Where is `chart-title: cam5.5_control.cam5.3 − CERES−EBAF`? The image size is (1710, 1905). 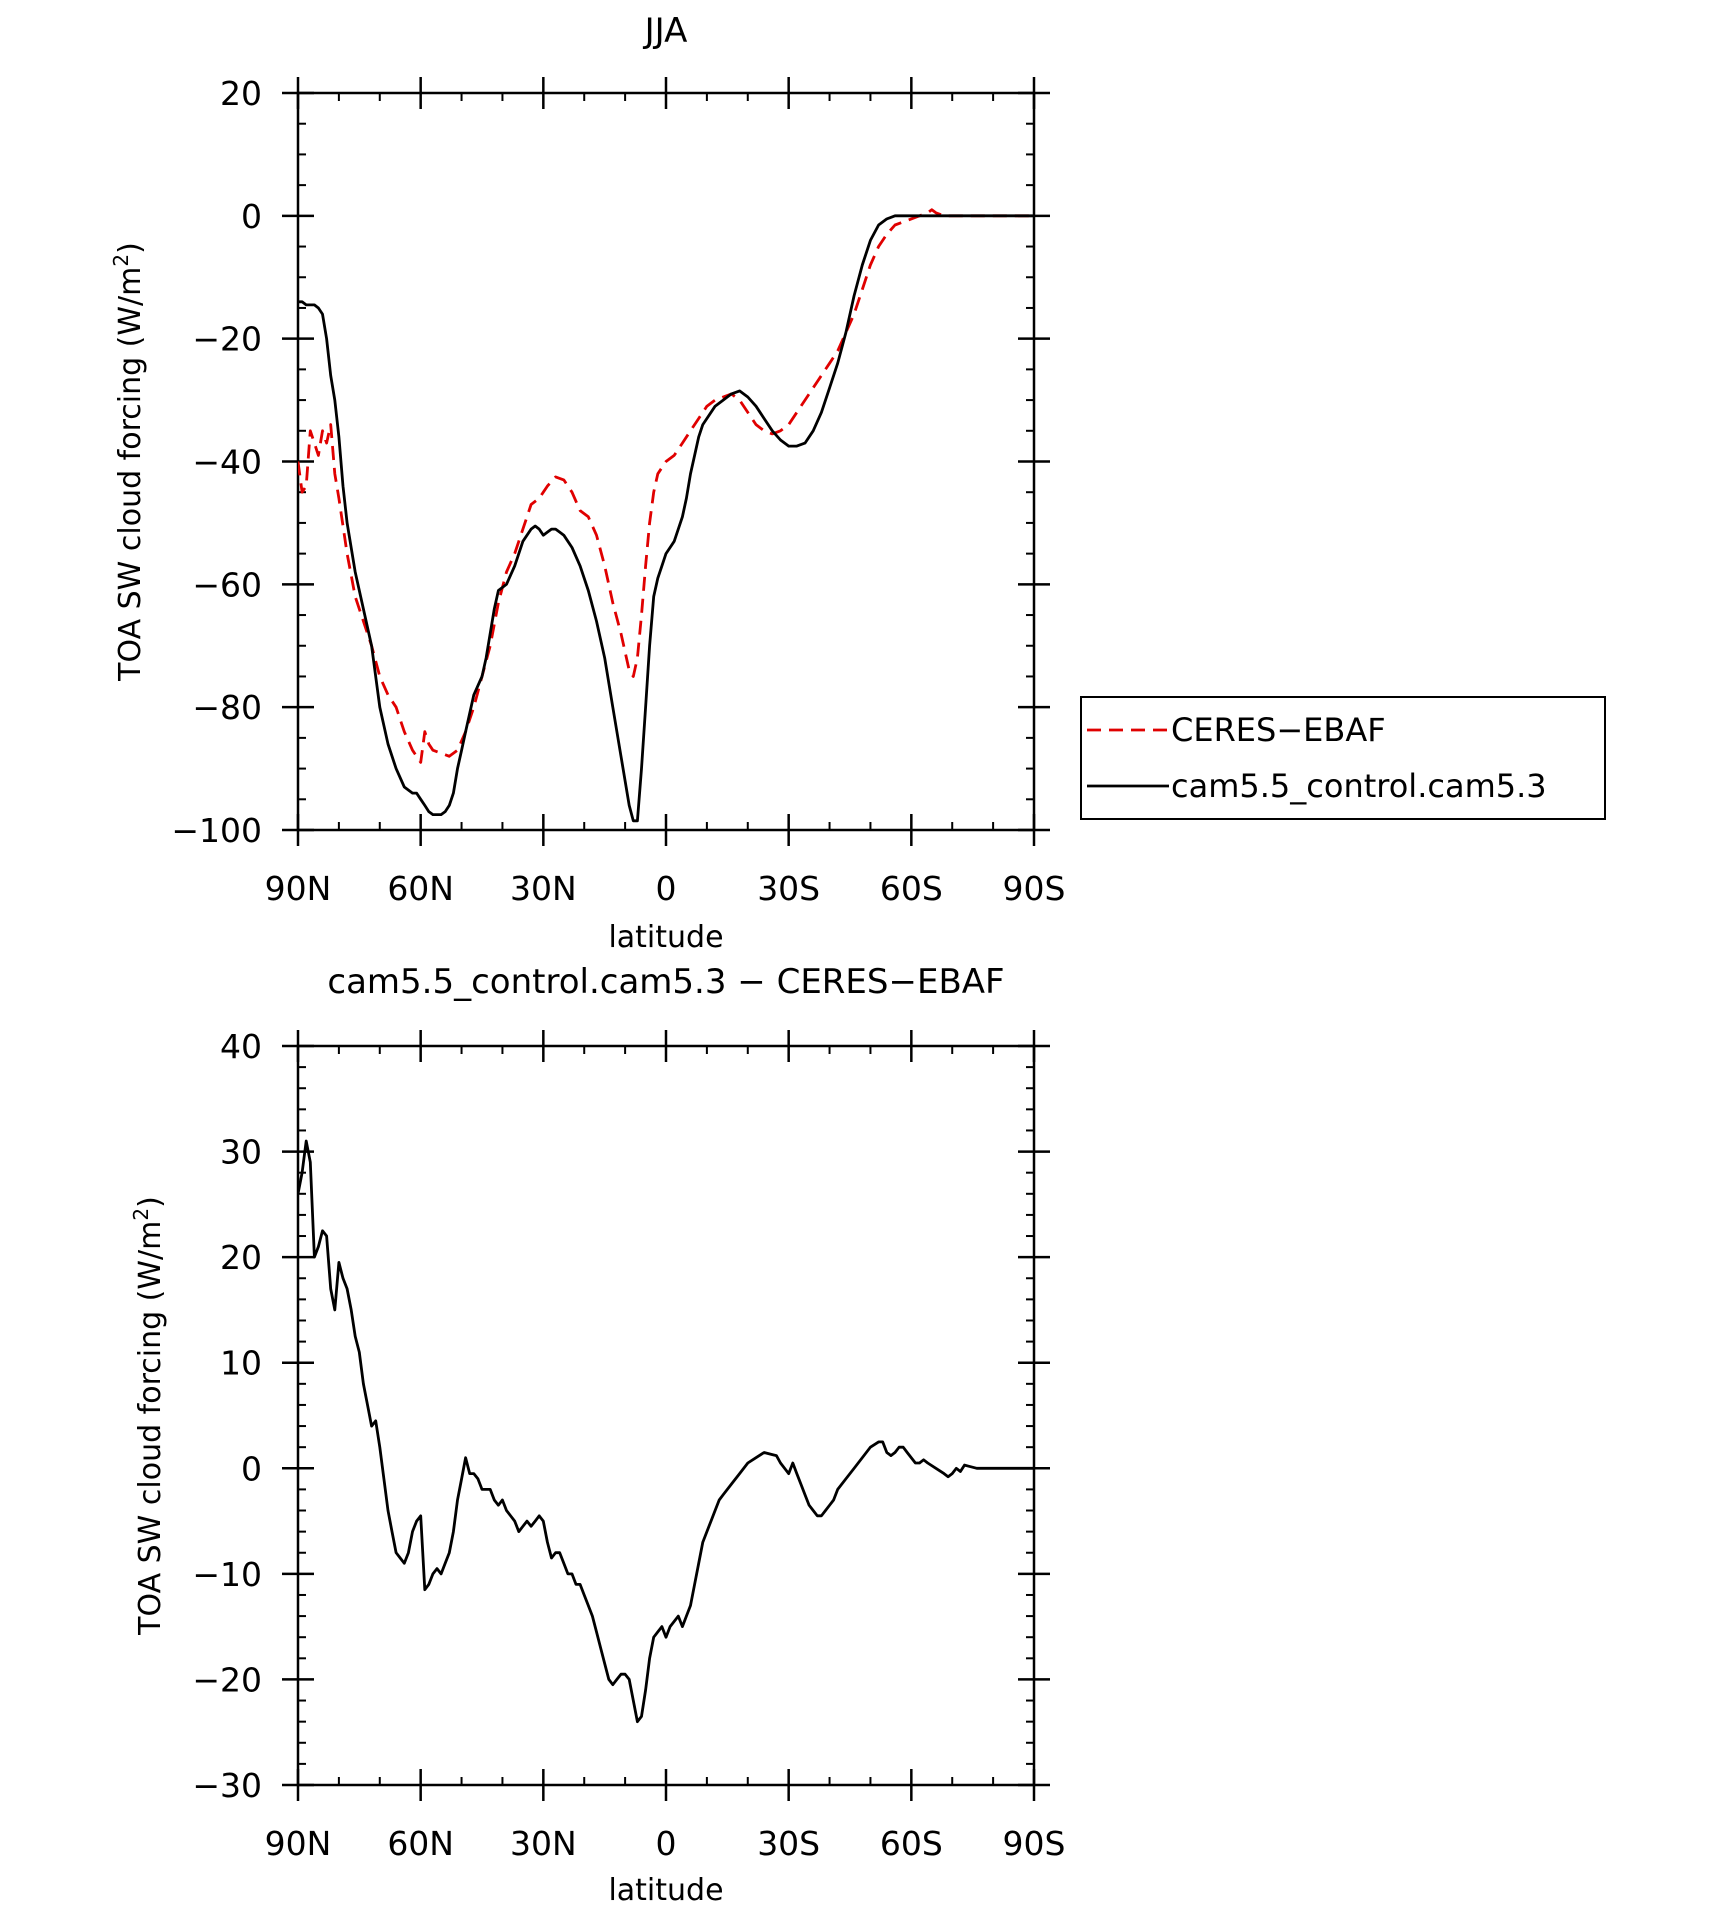 chart-title: cam5.5_control.cam5.3 − CERES−EBAF is located at coordinates (665, 982).